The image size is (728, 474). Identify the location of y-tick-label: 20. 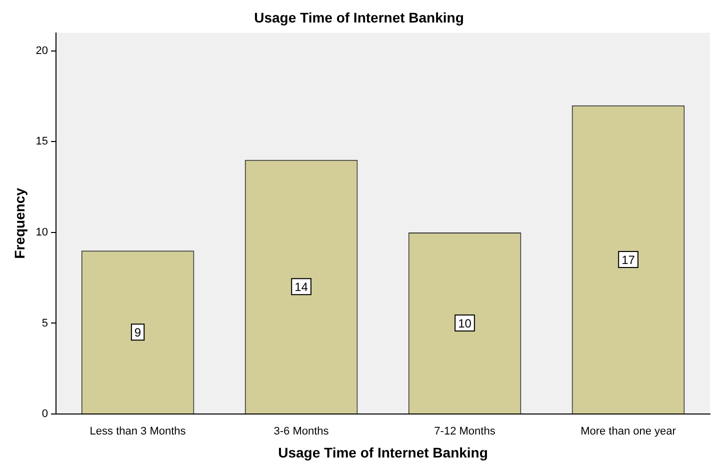
(42, 50).